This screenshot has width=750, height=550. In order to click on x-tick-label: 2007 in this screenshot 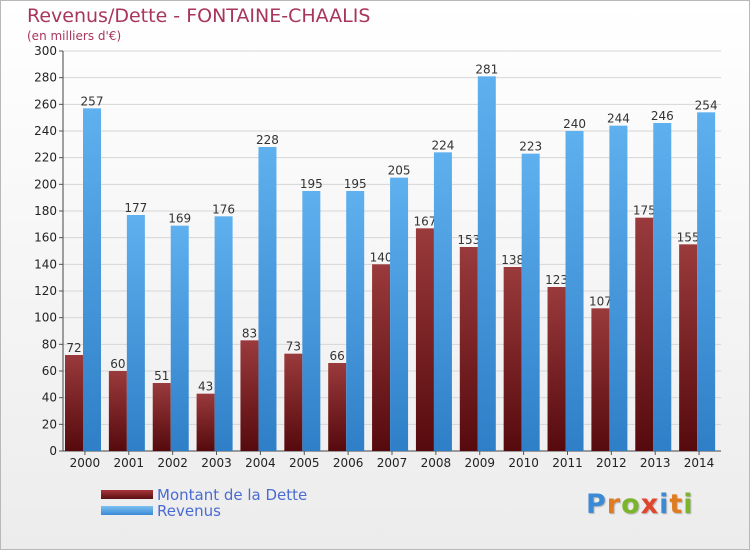, I will do `click(392, 463)`.